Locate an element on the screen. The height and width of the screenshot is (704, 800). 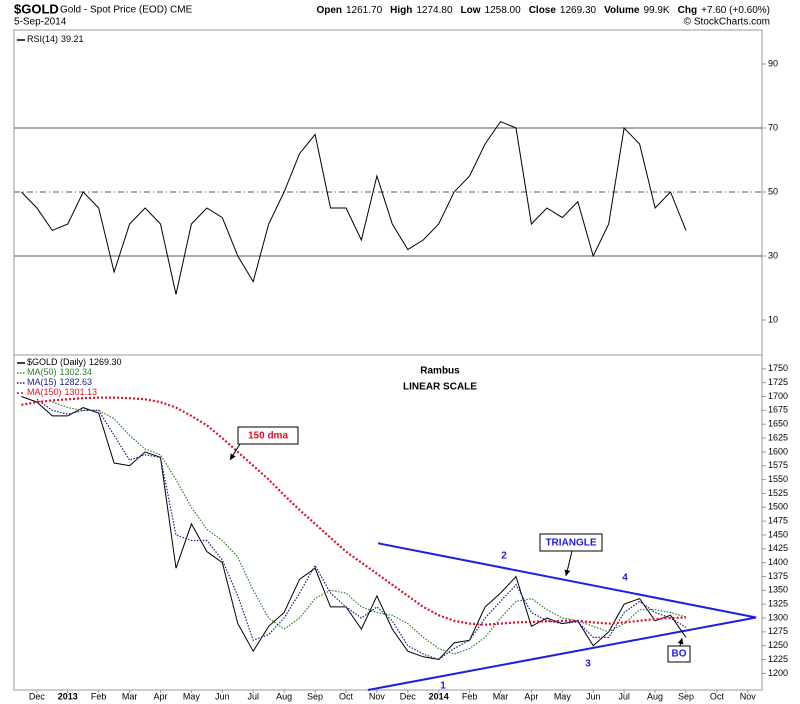
quote-value: 99.9K is located at coordinates (656, 10).